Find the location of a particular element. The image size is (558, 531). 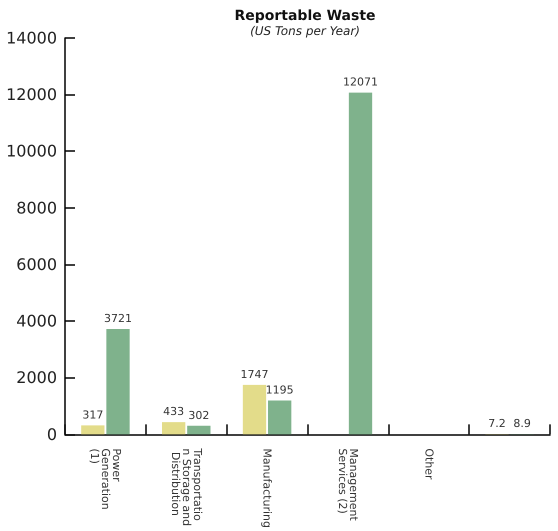

chart-title: Reportable Waste is located at coordinates (305, 16).